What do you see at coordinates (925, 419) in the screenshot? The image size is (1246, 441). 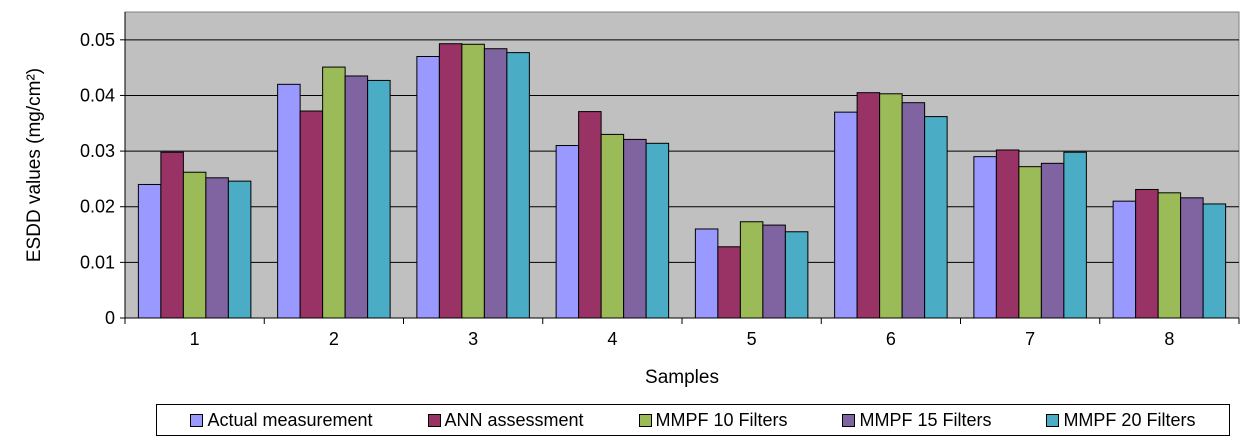 I see `legend-label: MMPF 15 Filters` at bounding box center [925, 419].